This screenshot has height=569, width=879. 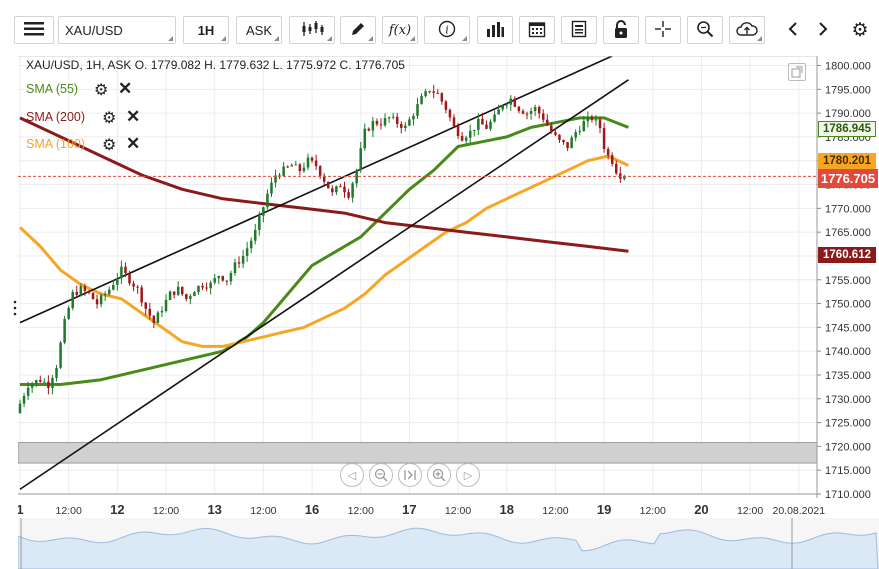 I want to click on lock-button, so click(x=621, y=30).